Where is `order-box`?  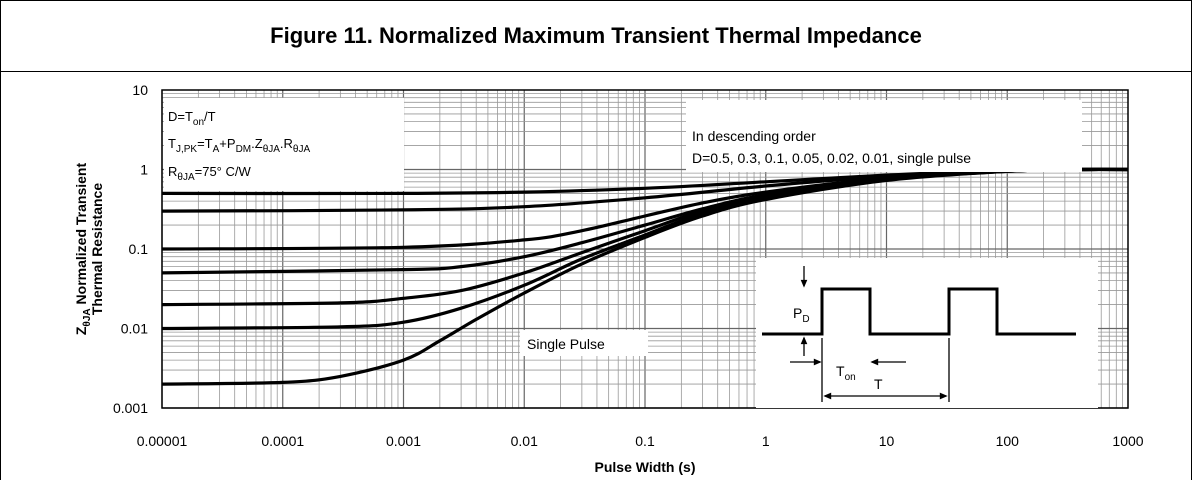 order-box is located at coordinates (884, 136).